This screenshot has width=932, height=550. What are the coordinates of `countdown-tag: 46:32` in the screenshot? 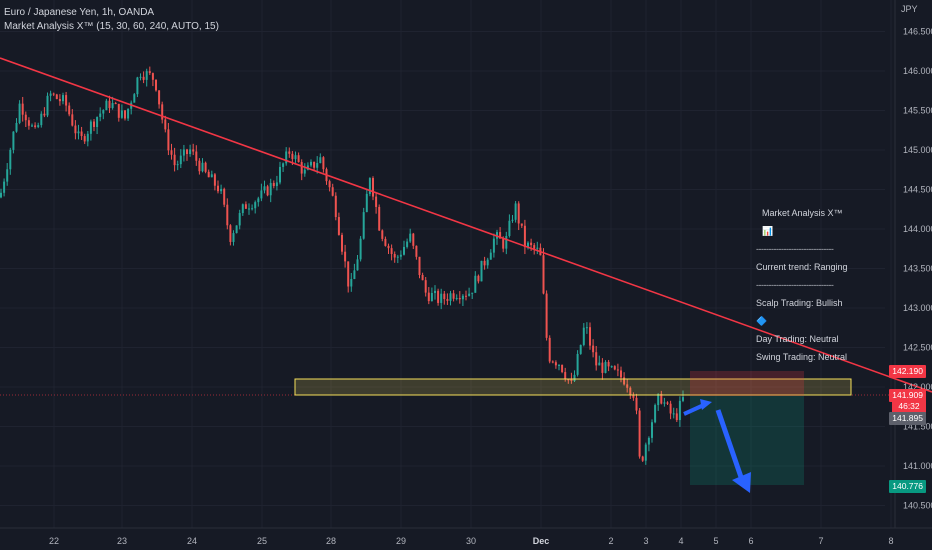 It's located at (909, 406).